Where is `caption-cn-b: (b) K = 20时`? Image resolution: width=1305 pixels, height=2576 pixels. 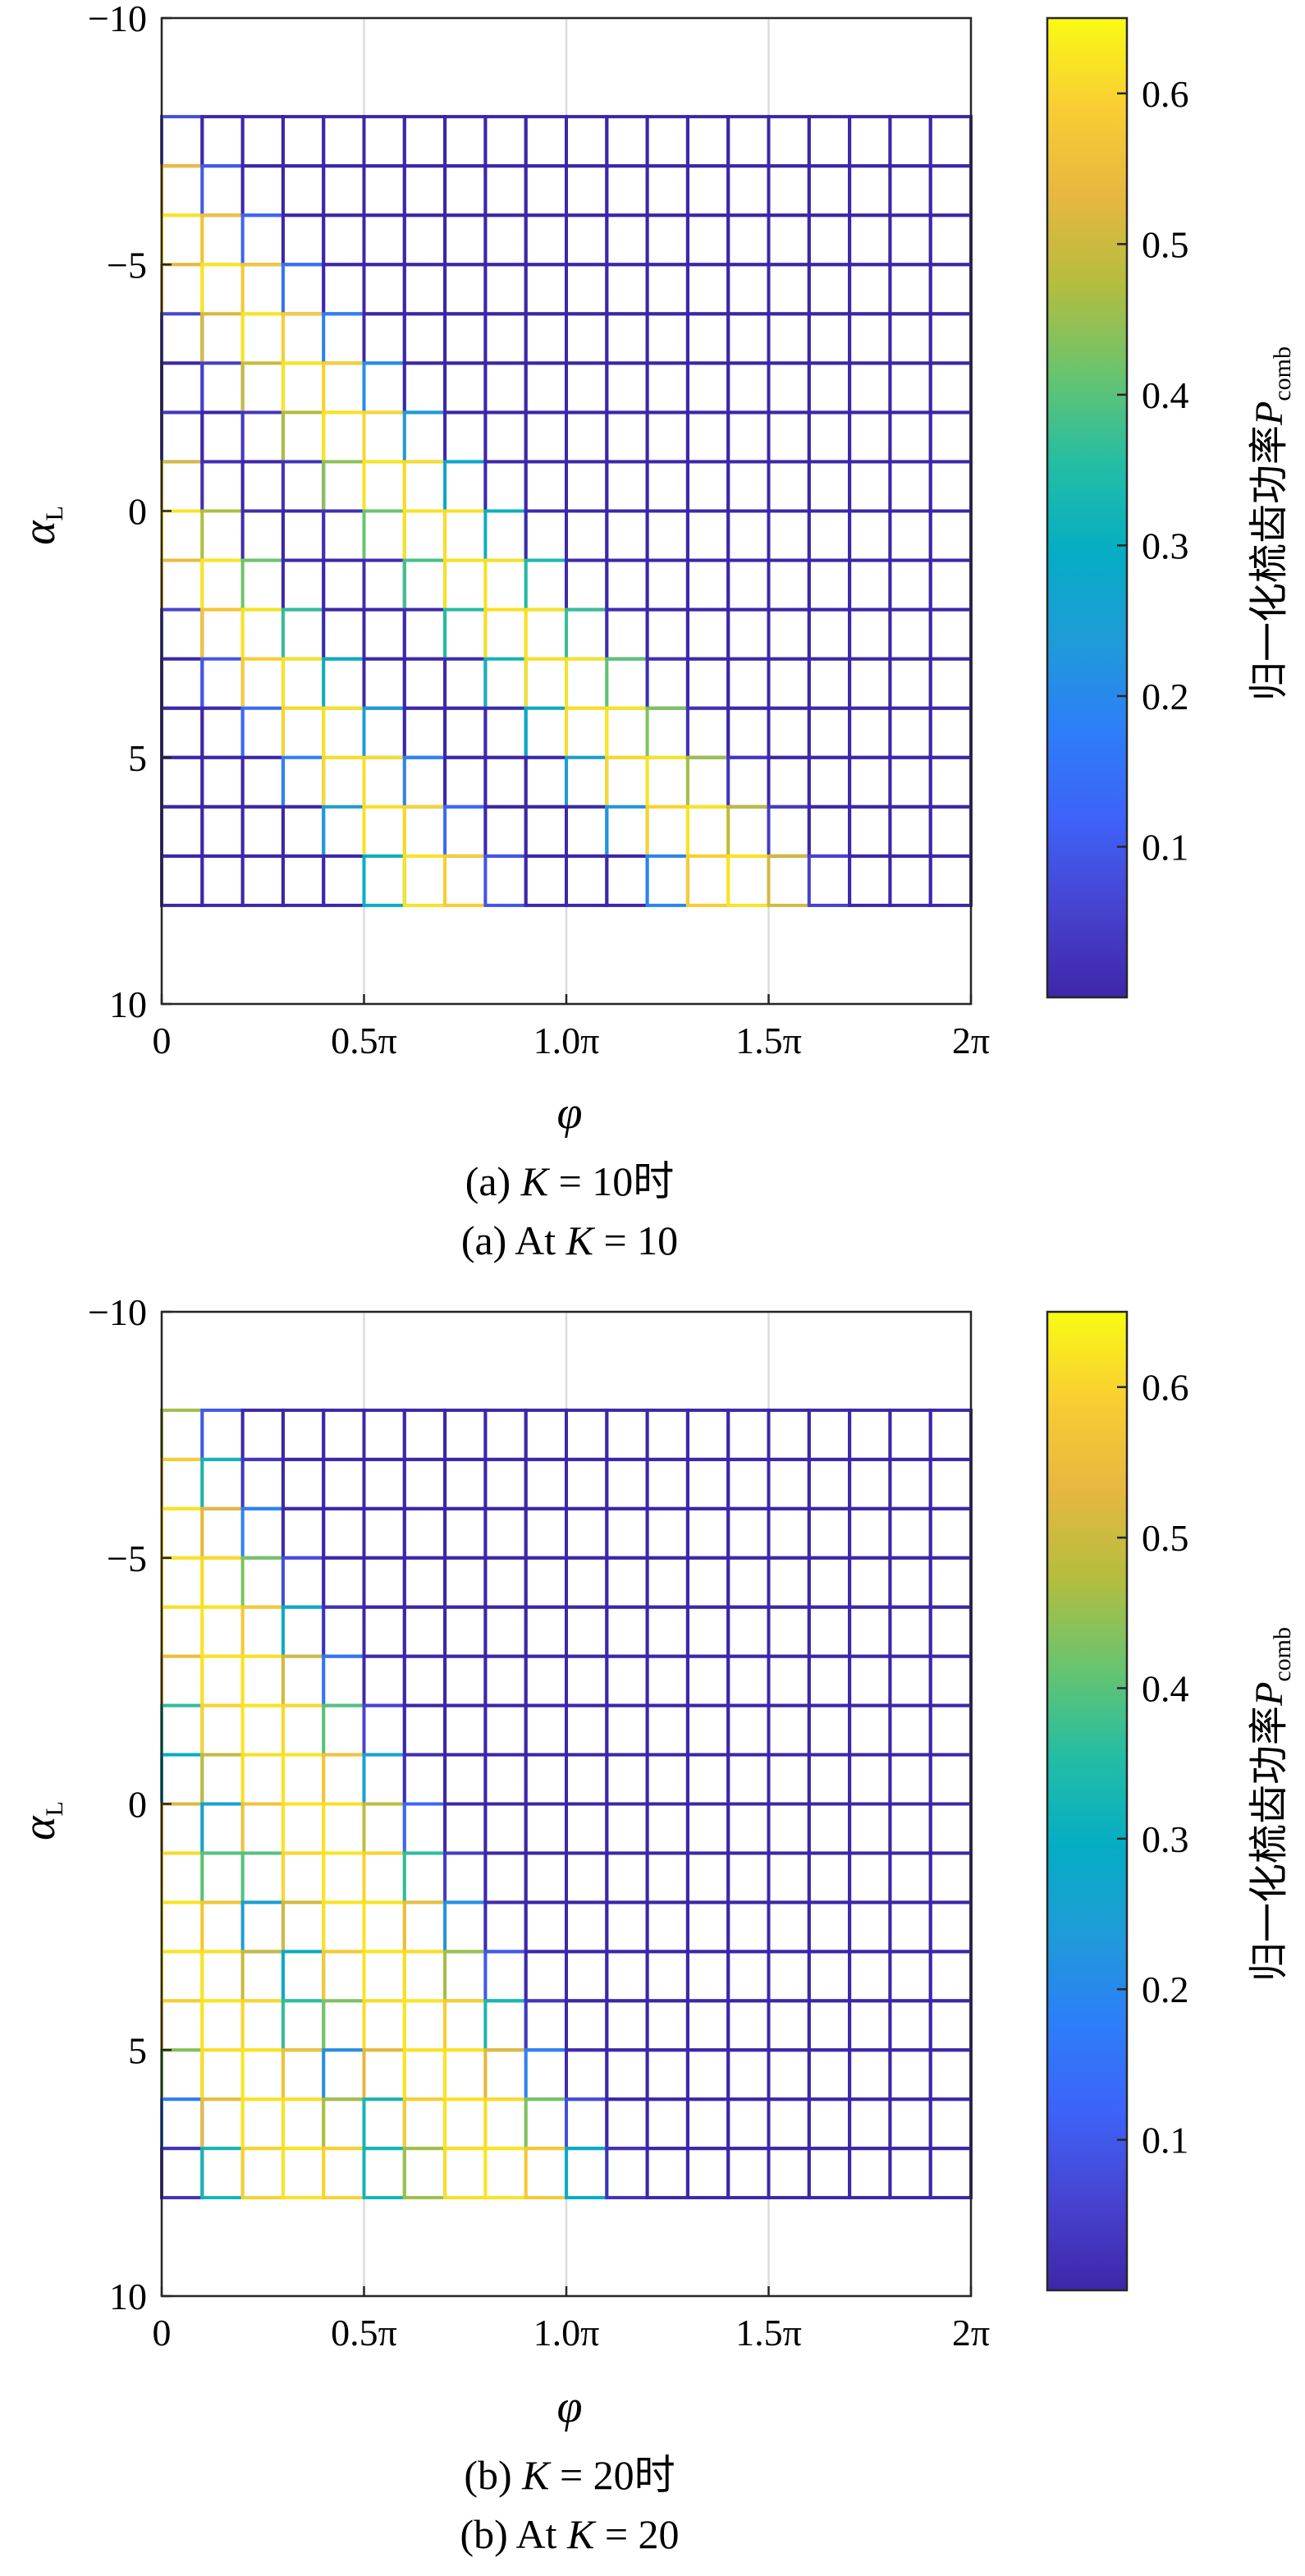 caption-cn-b: (b) K = 20时 is located at coordinates (569, 2475).